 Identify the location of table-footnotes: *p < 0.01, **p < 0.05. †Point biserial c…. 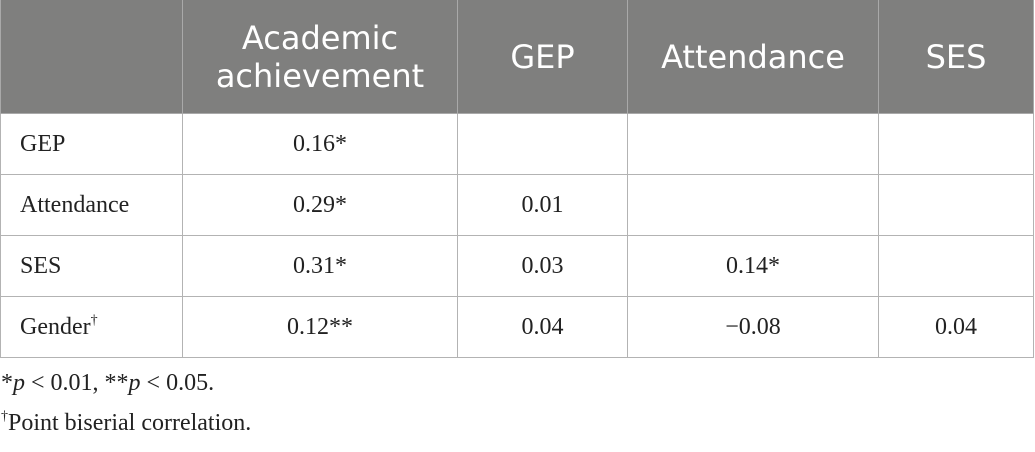
(126, 406).